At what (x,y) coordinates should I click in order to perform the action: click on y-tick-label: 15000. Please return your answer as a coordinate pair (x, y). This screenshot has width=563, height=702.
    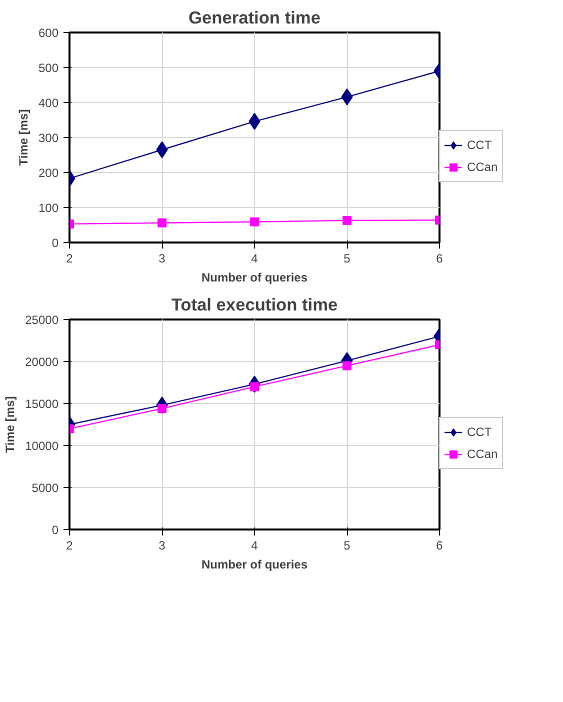
    Looking at the image, I should click on (42, 404).